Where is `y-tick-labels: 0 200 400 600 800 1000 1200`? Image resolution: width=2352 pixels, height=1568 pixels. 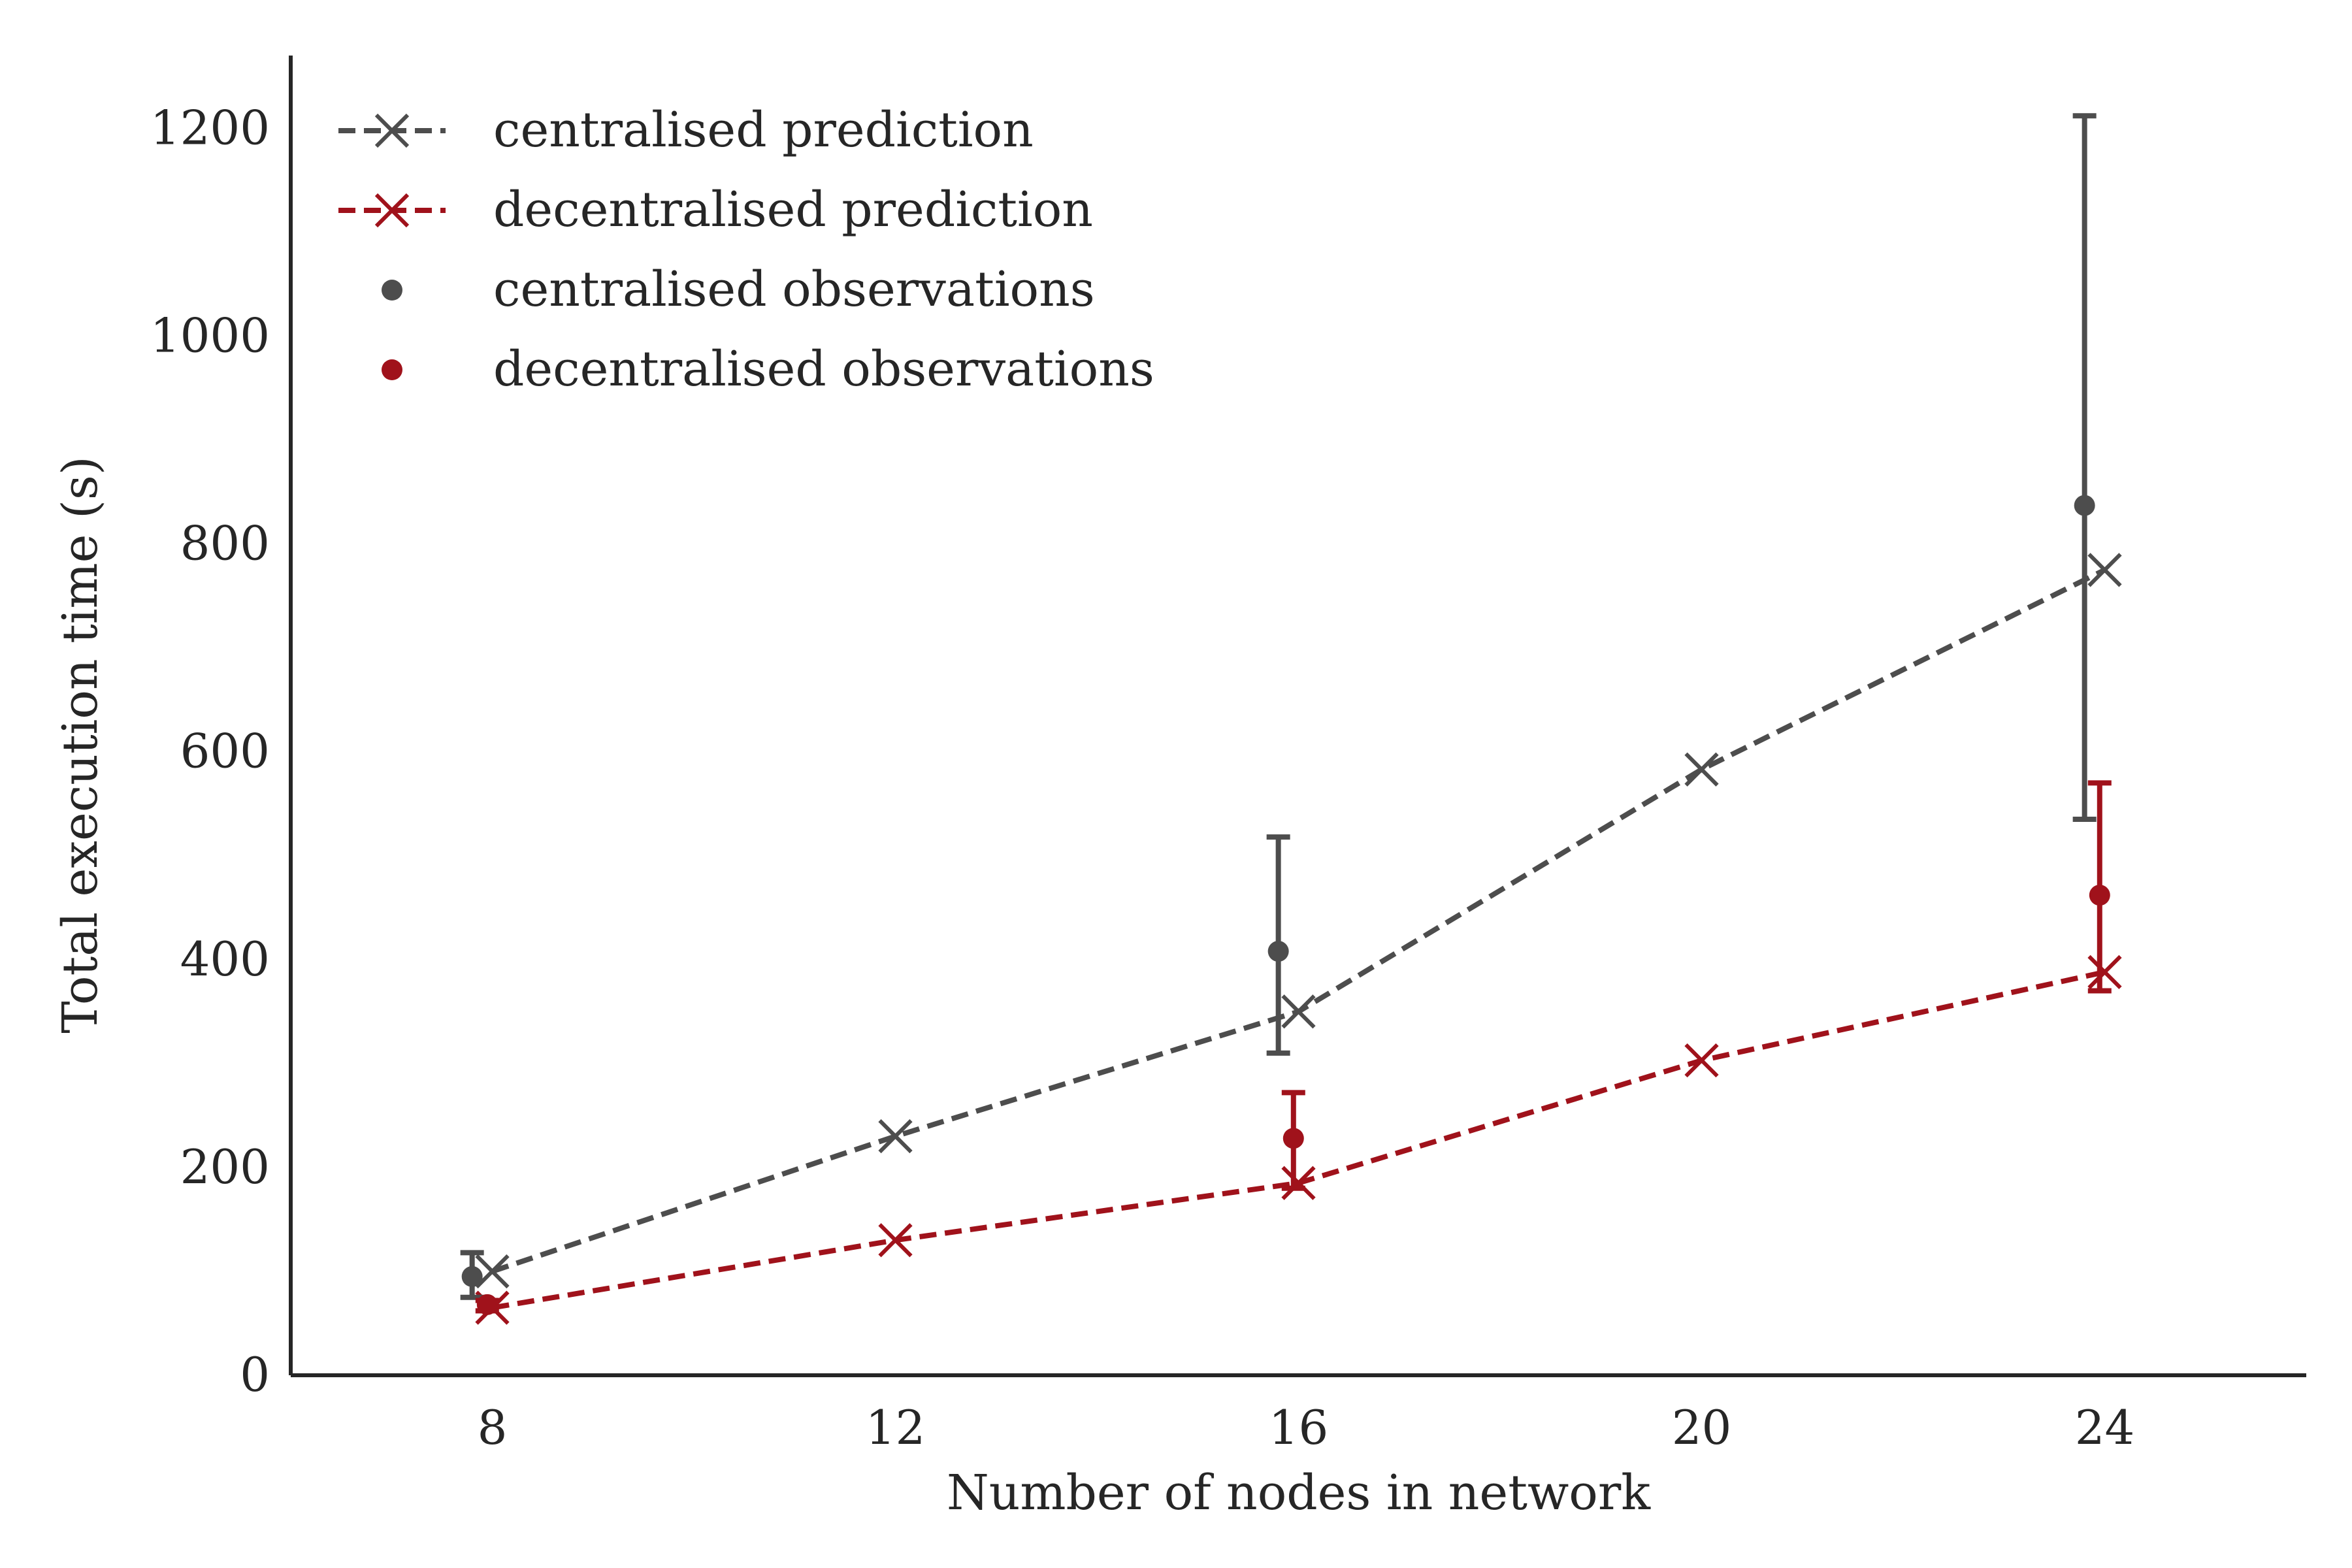
y-tick-labels: 0 200 400 600 800 1000 1200 is located at coordinates (210, 751).